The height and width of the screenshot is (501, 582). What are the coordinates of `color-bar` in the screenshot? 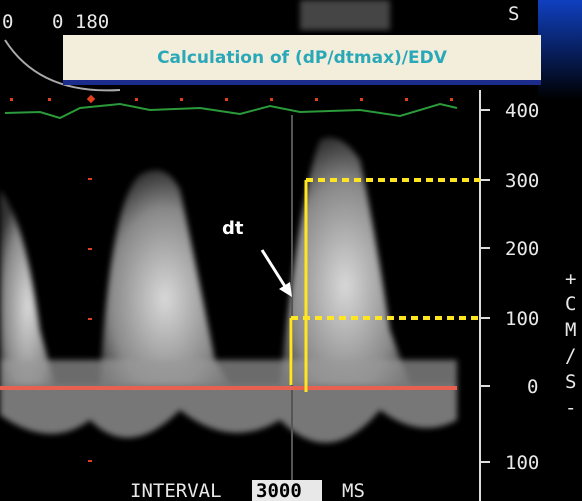 It's located at (560, 50).